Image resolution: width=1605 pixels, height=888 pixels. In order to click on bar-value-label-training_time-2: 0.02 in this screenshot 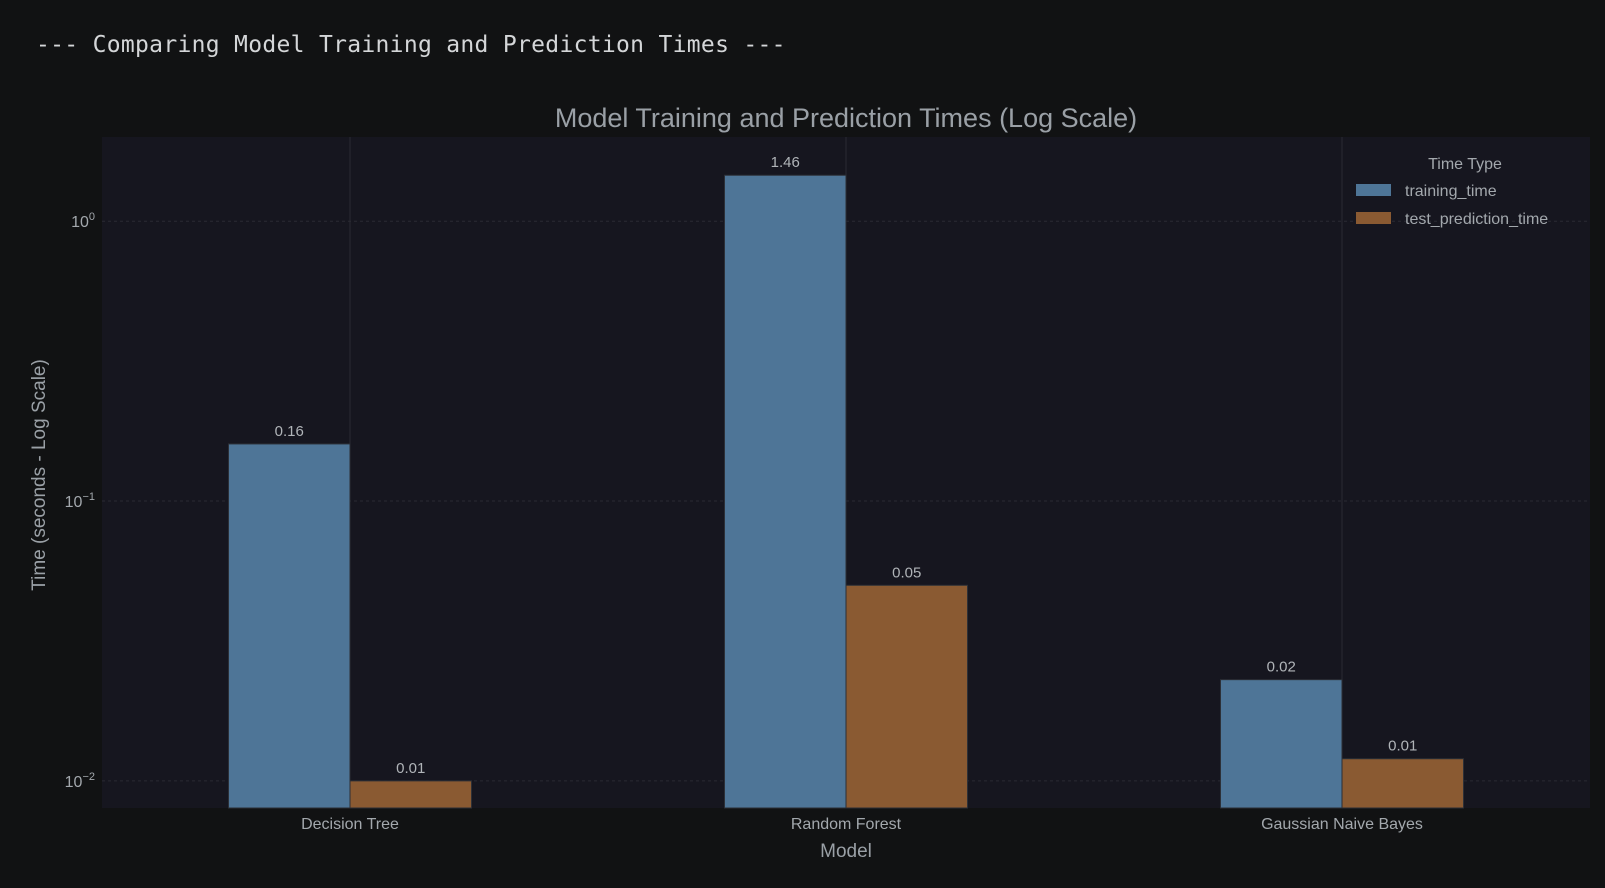, I will do `click(1281, 667)`.